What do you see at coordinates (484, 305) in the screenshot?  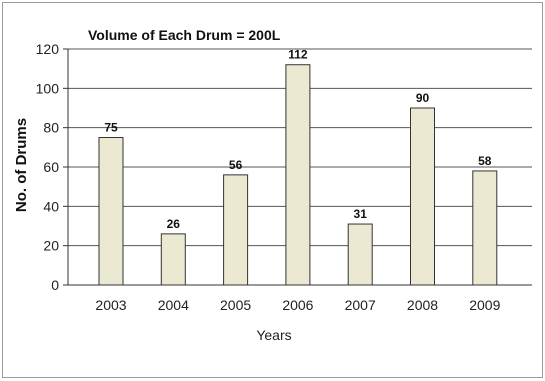 I see `x-tick-label: 2009` at bounding box center [484, 305].